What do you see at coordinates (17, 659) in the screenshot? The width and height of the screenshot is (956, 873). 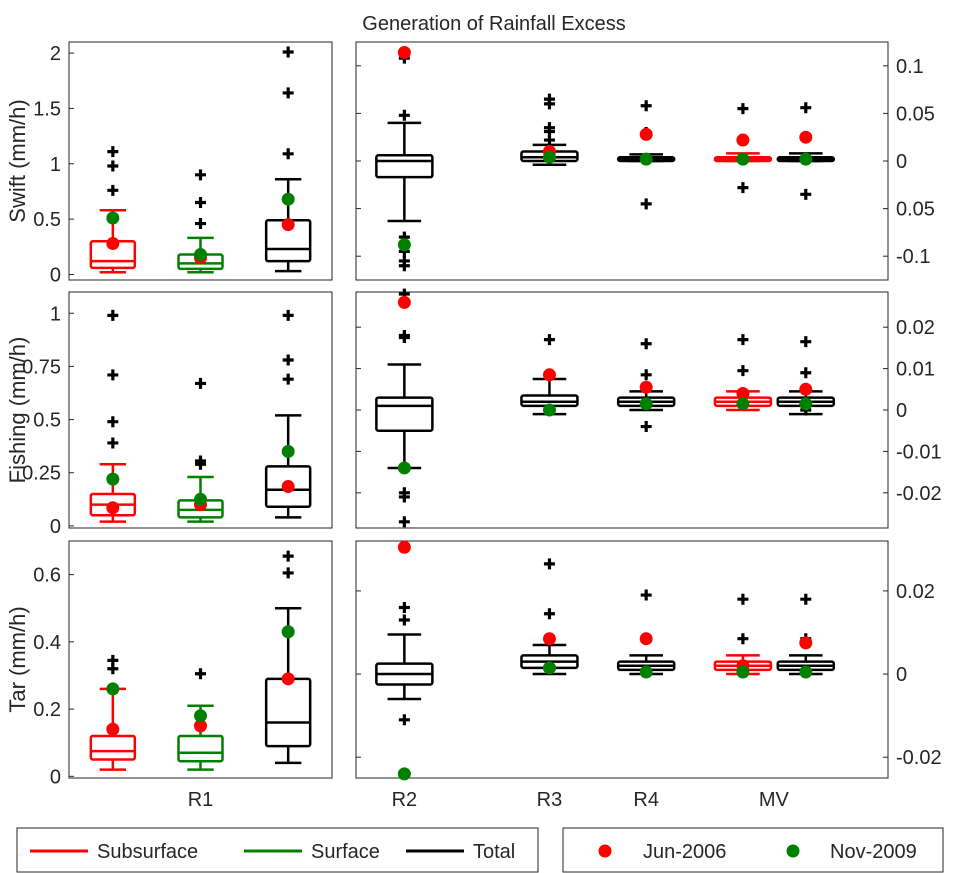 I see `y-axis-label: Tar (mm/h)` at bounding box center [17, 659].